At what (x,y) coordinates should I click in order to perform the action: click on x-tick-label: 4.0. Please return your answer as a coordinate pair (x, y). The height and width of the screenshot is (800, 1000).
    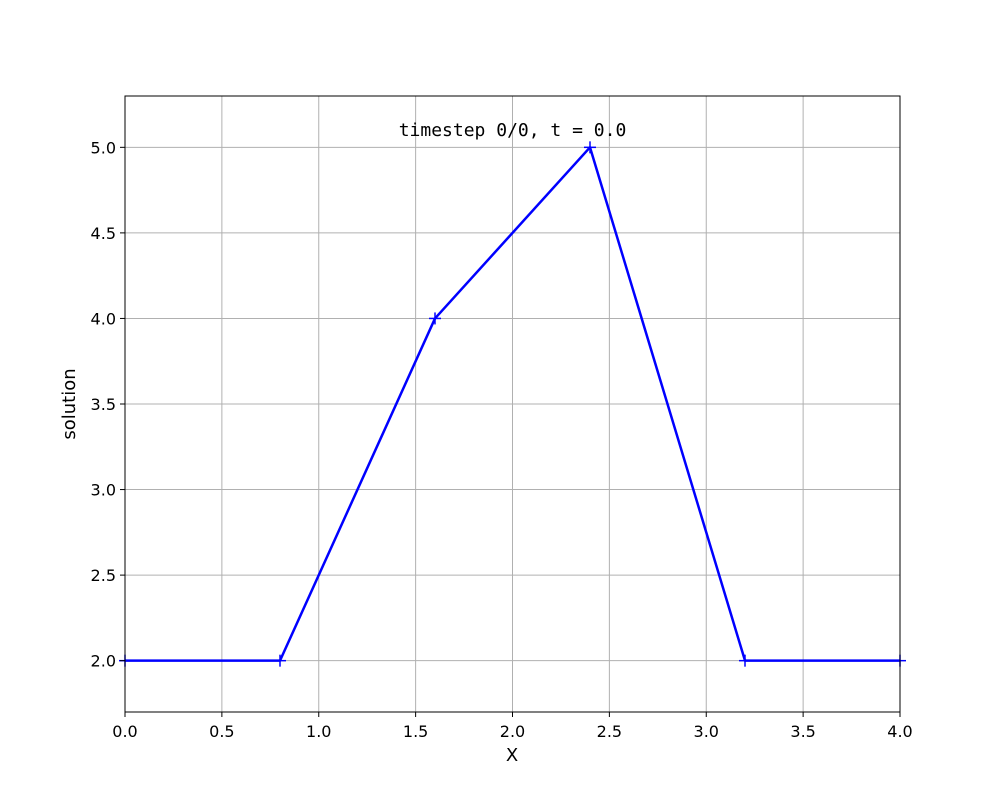
    Looking at the image, I should click on (899, 731).